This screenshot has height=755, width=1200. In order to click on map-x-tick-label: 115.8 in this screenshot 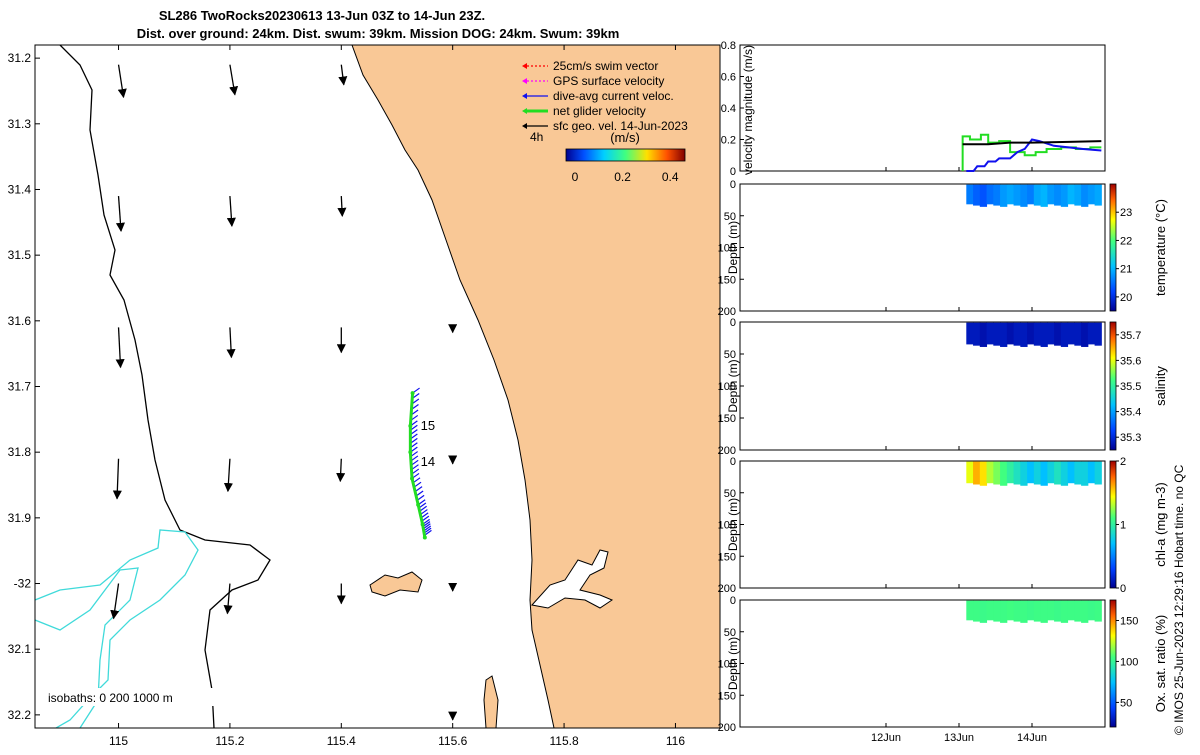, I will do `click(563, 741)`.